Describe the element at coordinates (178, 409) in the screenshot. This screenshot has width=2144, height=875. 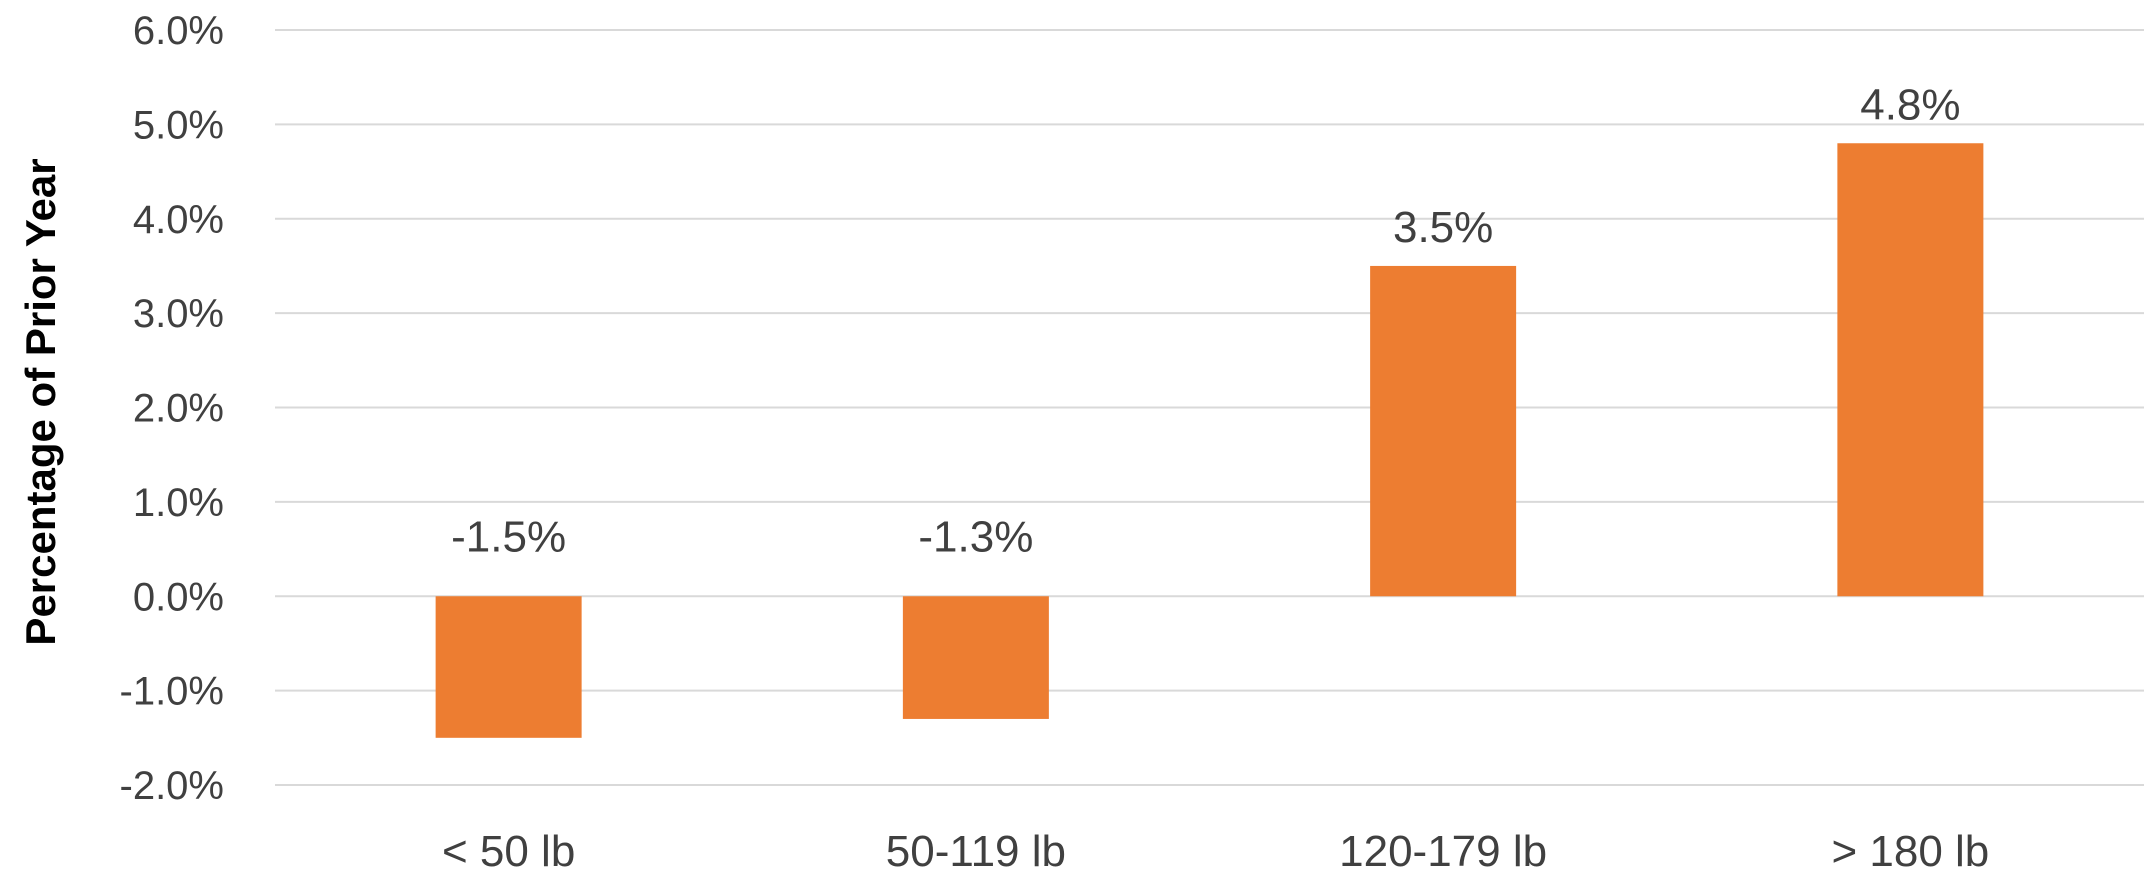
I see `y-tick-label: 2.0%` at that location.